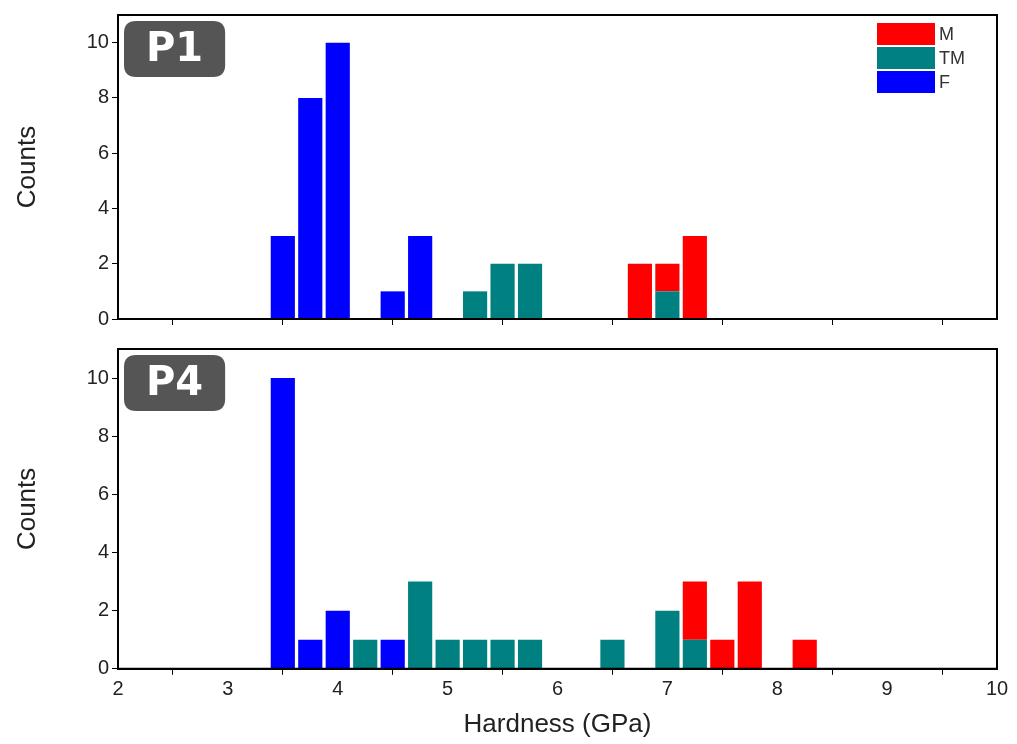 The width and height of the screenshot is (1017, 744). What do you see at coordinates (557, 688) in the screenshot?
I see `x-tick-label: 6` at bounding box center [557, 688].